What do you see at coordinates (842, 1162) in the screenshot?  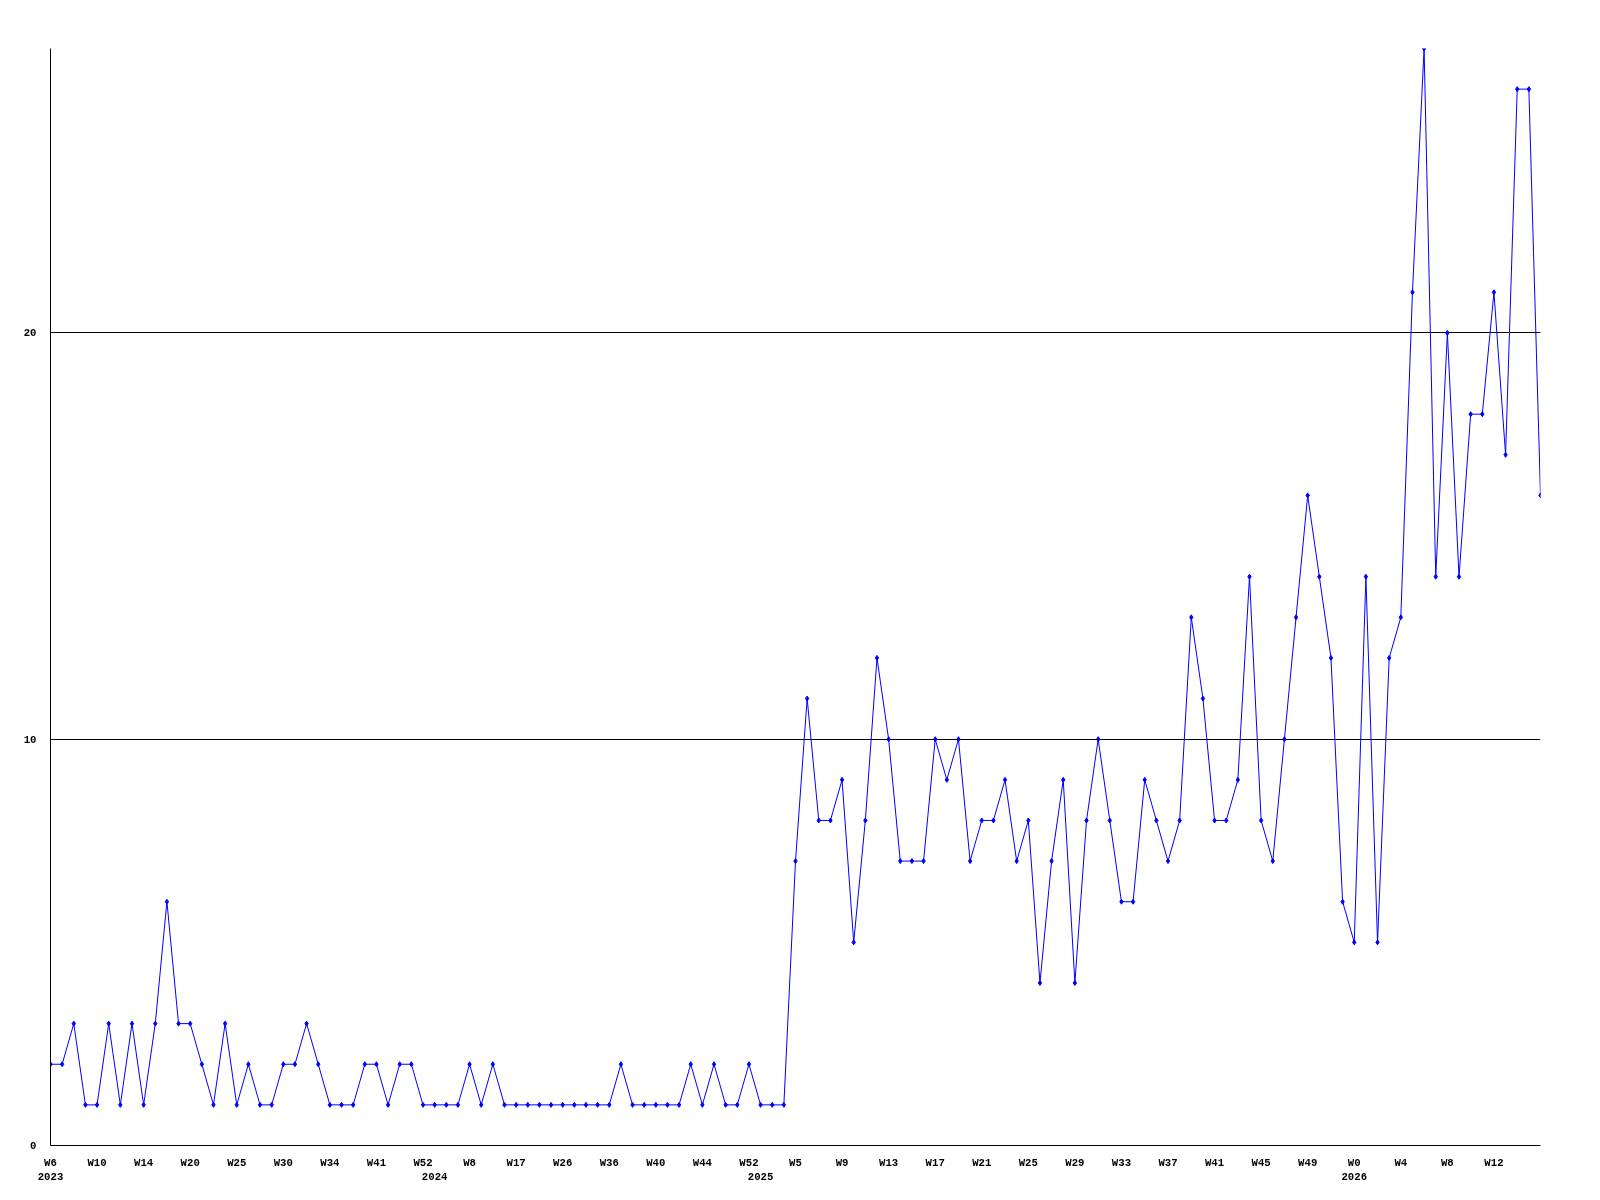 I see `x-tick-label: W9` at bounding box center [842, 1162].